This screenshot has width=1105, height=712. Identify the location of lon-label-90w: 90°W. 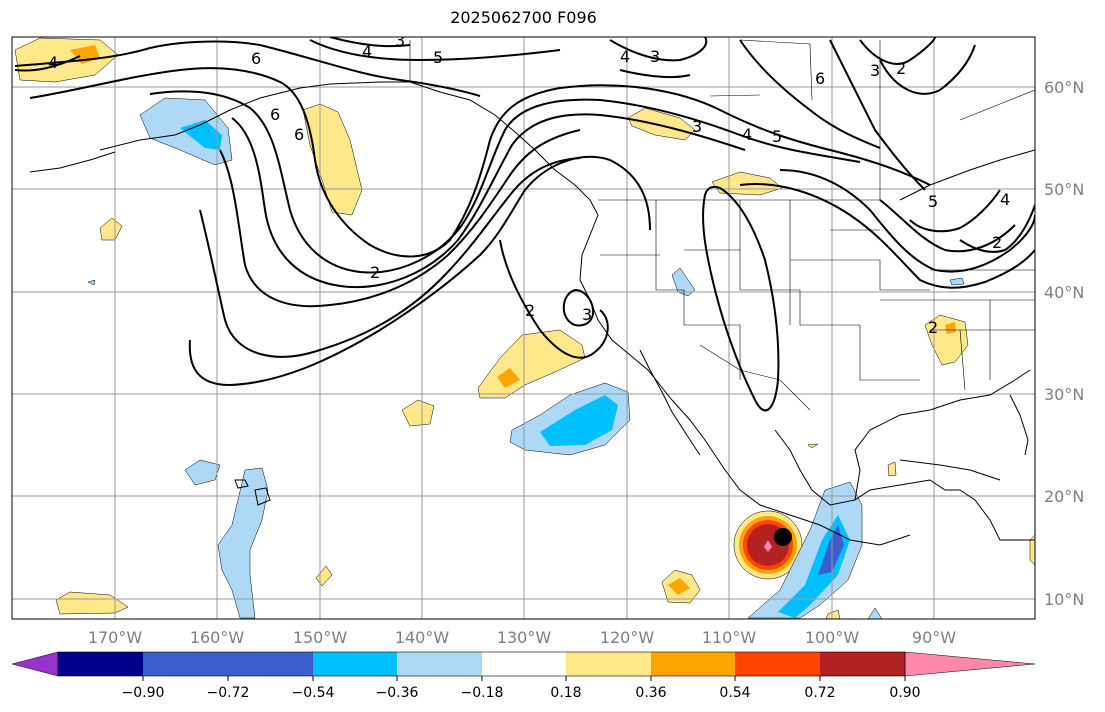
(934, 637).